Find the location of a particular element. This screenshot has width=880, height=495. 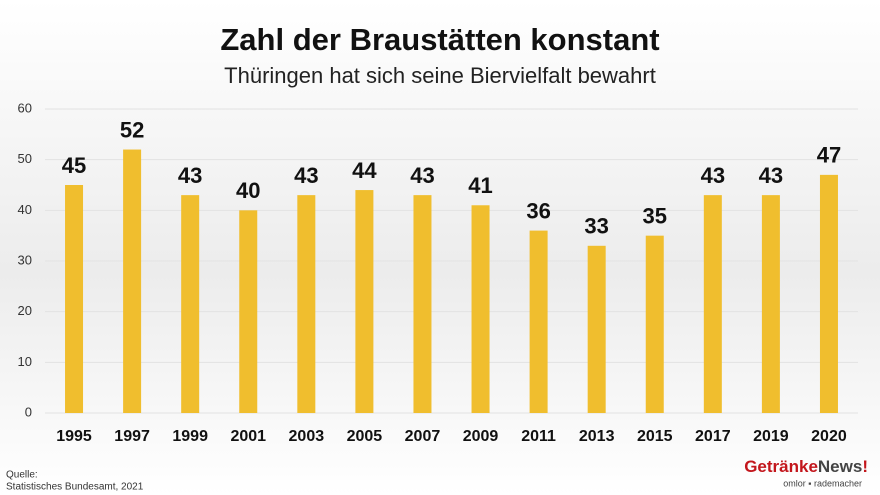

value-label: 45 is located at coordinates (74, 165).